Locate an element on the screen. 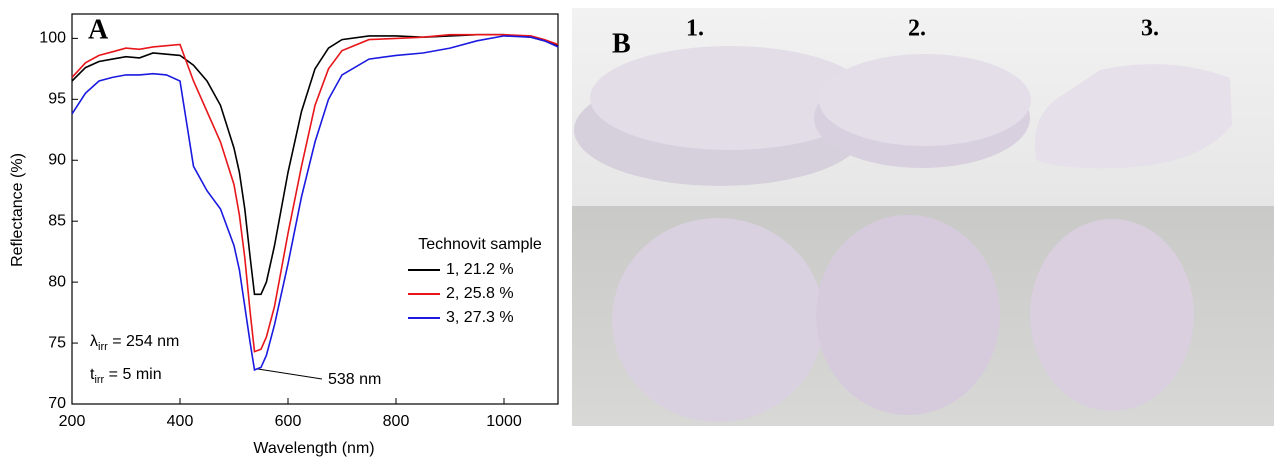 The image size is (1274, 464). sample-label: 1. is located at coordinates (695, 29).